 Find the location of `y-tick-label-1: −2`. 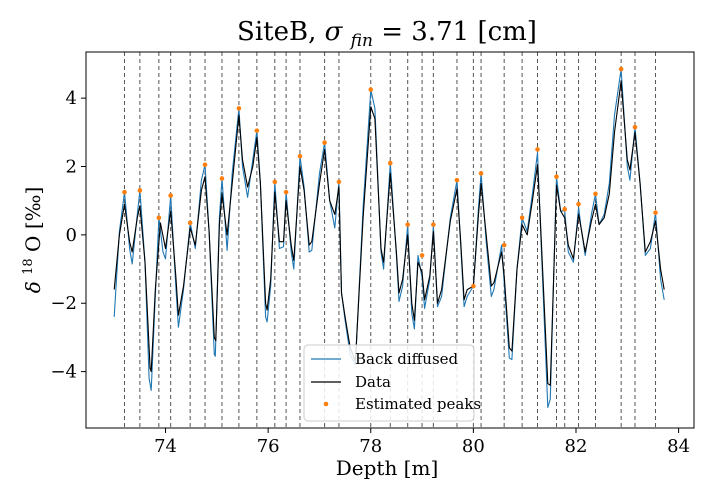

y-tick-label-1: −2 is located at coordinates (63, 303).